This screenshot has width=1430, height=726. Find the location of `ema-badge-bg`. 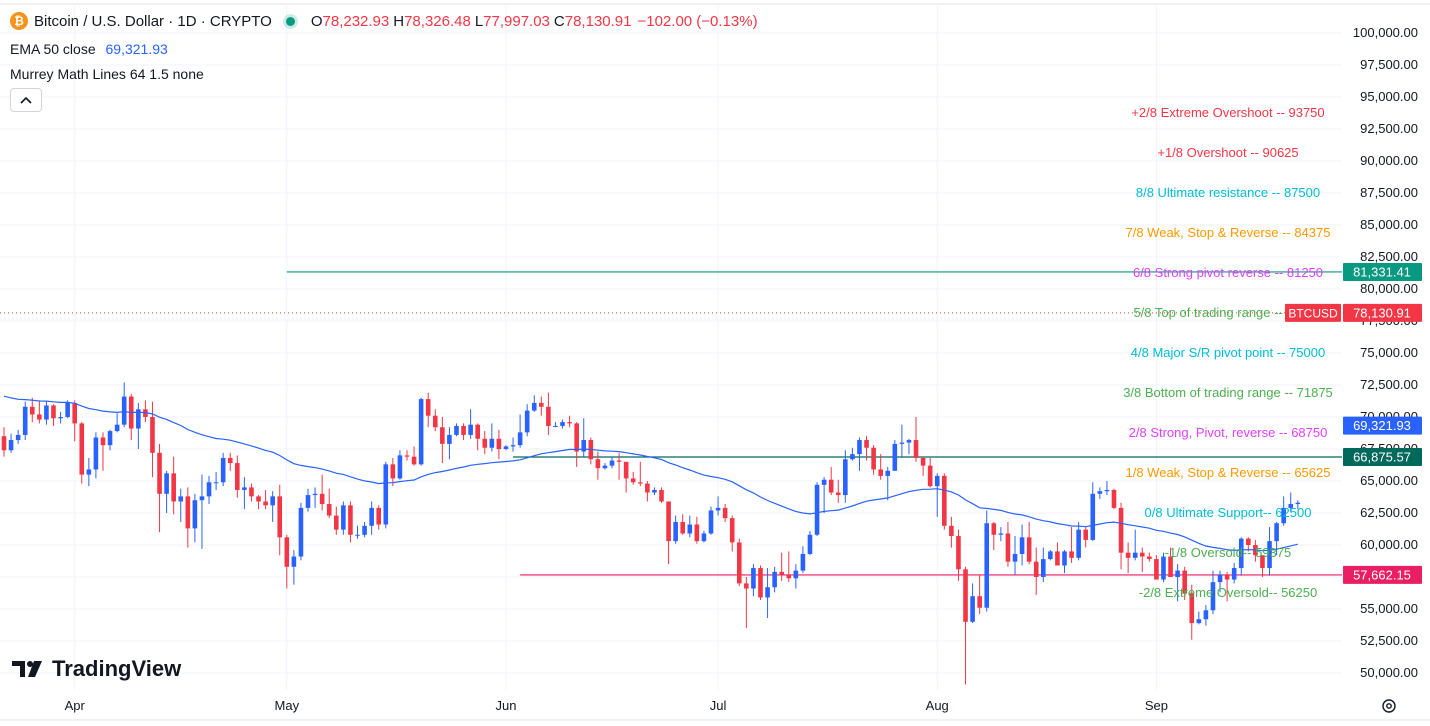

ema-badge-bg is located at coordinates (1382, 425).